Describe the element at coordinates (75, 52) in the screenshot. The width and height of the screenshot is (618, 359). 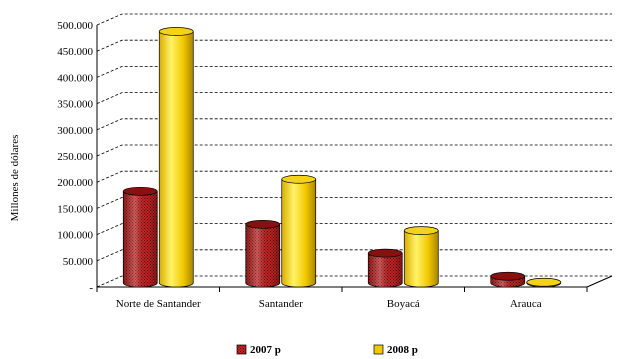
I see `y-tick-label: 450.000` at that location.